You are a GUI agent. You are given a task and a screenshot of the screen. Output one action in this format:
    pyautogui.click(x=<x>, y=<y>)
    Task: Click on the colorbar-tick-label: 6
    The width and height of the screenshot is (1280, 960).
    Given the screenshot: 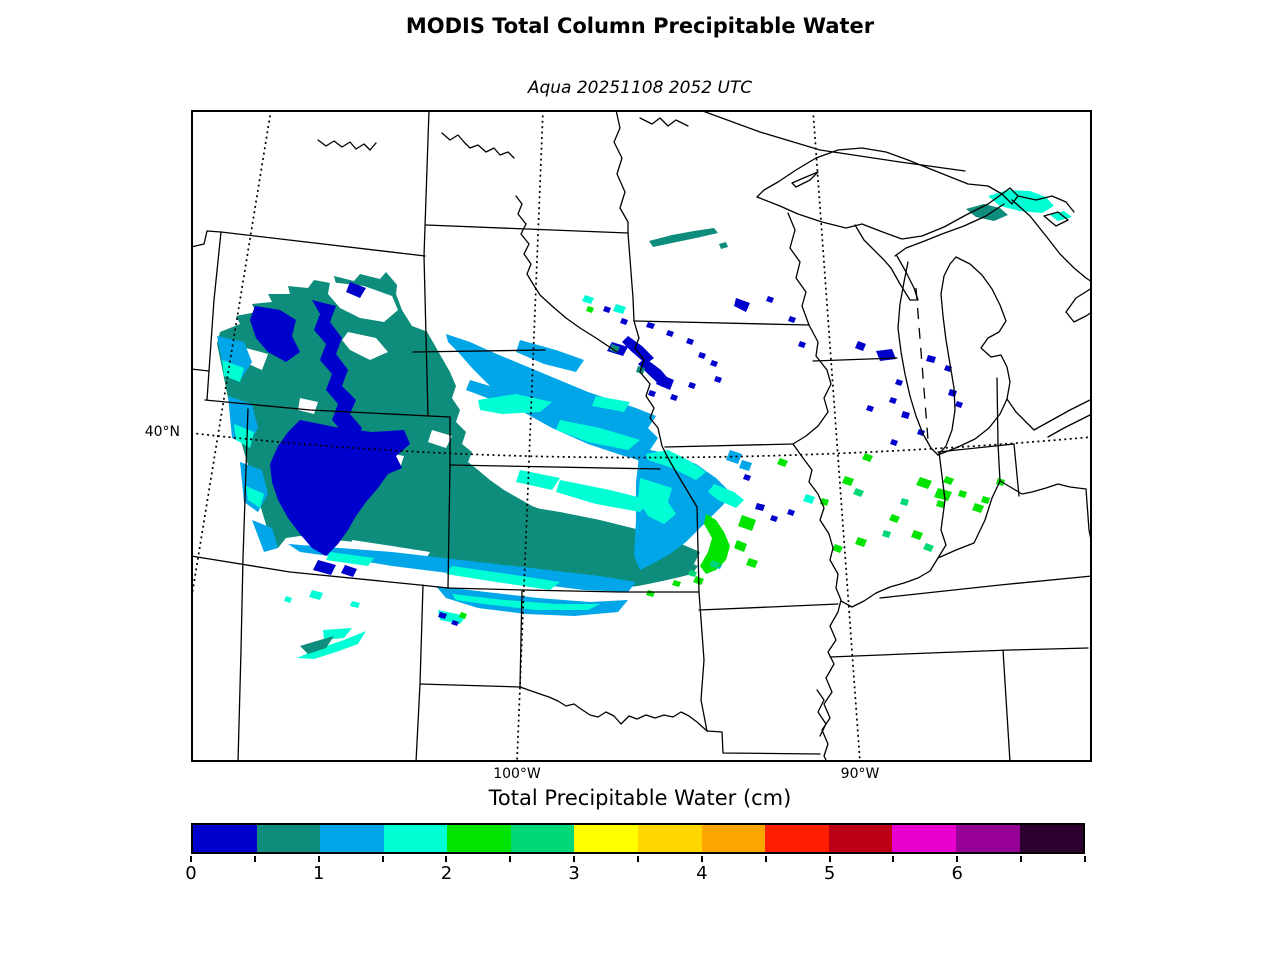 What is the action you would take?
    pyautogui.click(x=957, y=873)
    